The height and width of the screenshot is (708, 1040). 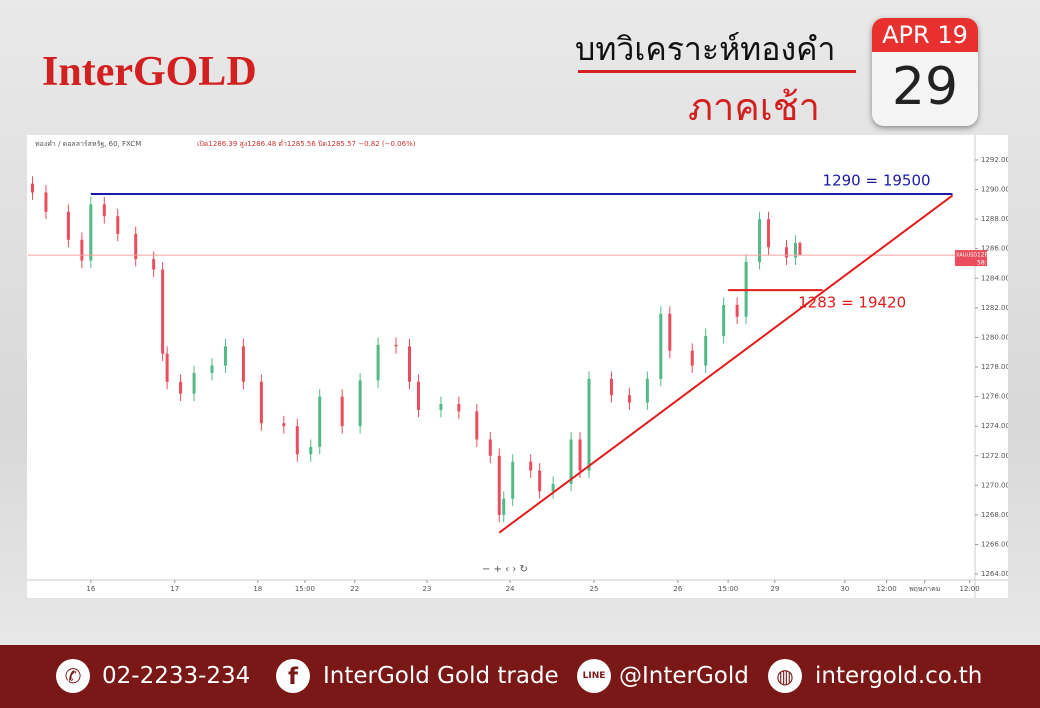 I want to click on x-tick-label: 26, so click(x=677, y=589).